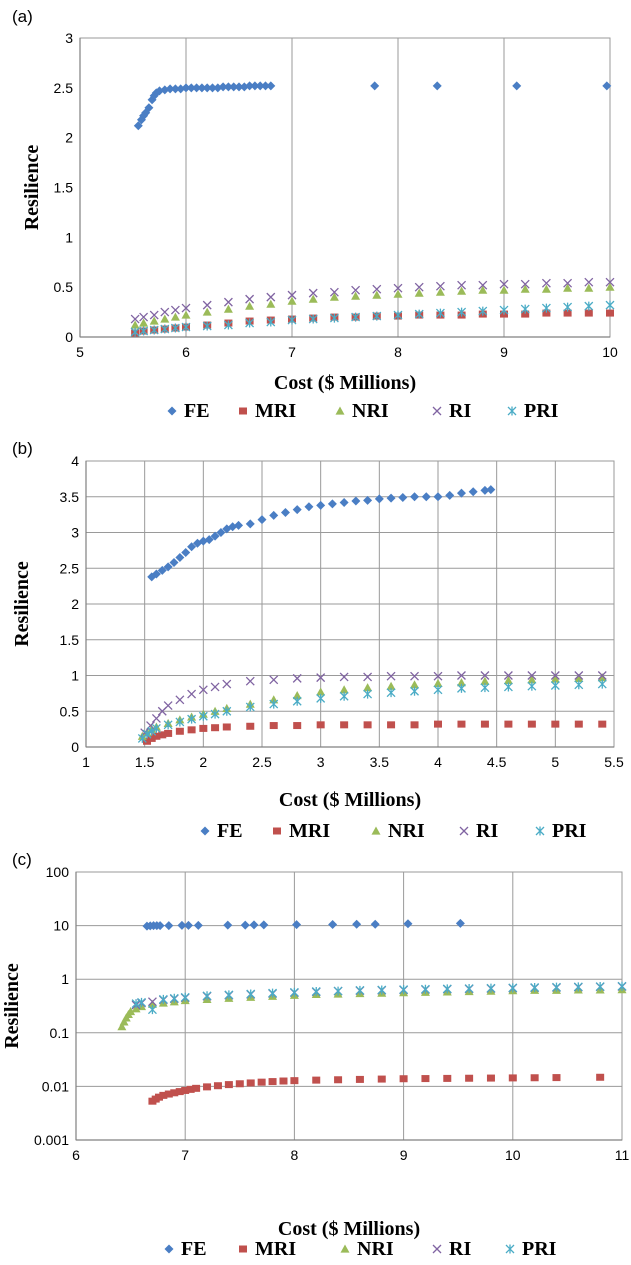 This screenshot has width=631, height=1265. What do you see at coordinates (404, 1155) in the screenshot?
I see `x-tick-label: 9` at bounding box center [404, 1155].